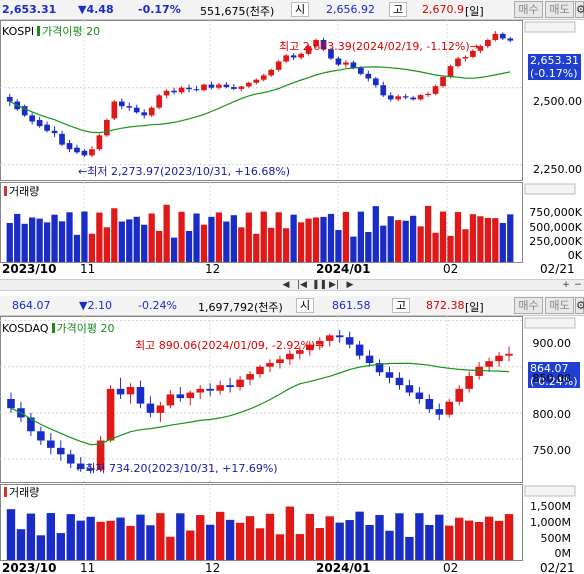 The image size is (584, 574). I want to click on kospi-buy-button: 매수, so click(528, 9).